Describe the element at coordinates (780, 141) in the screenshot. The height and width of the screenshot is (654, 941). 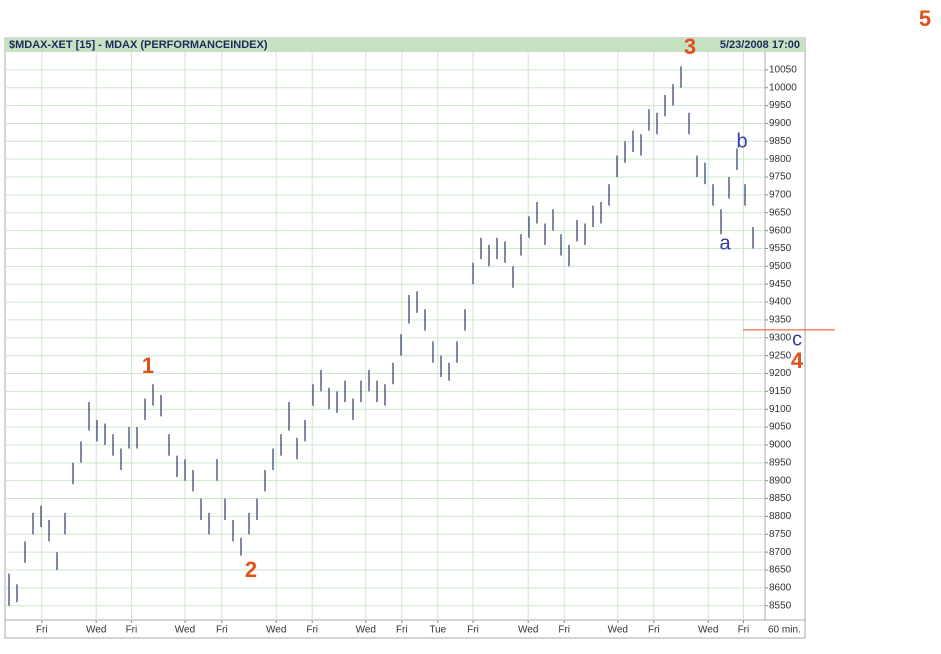
I see `y-tick-label: 9850` at that location.